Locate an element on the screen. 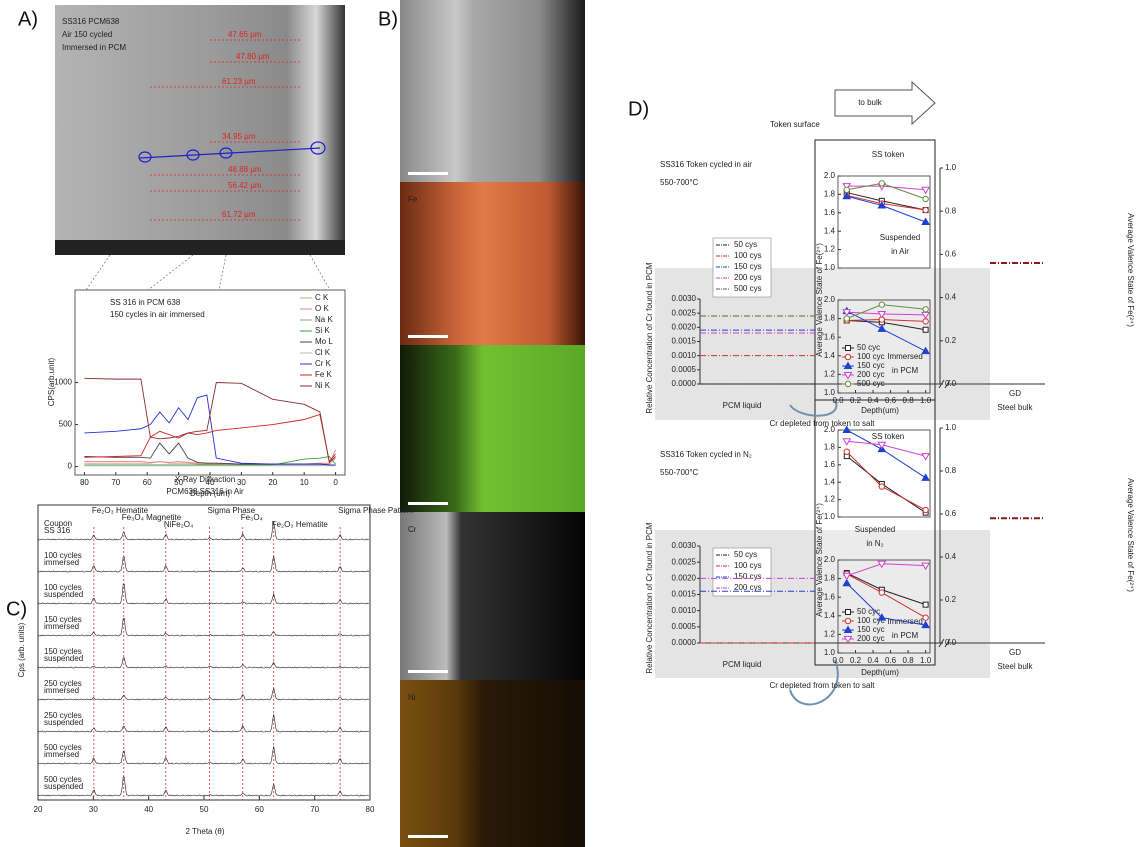 The width and height of the screenshot is (1145, 847). sem-caption: SS316 PCM638 is located at coordinates (91, 21).